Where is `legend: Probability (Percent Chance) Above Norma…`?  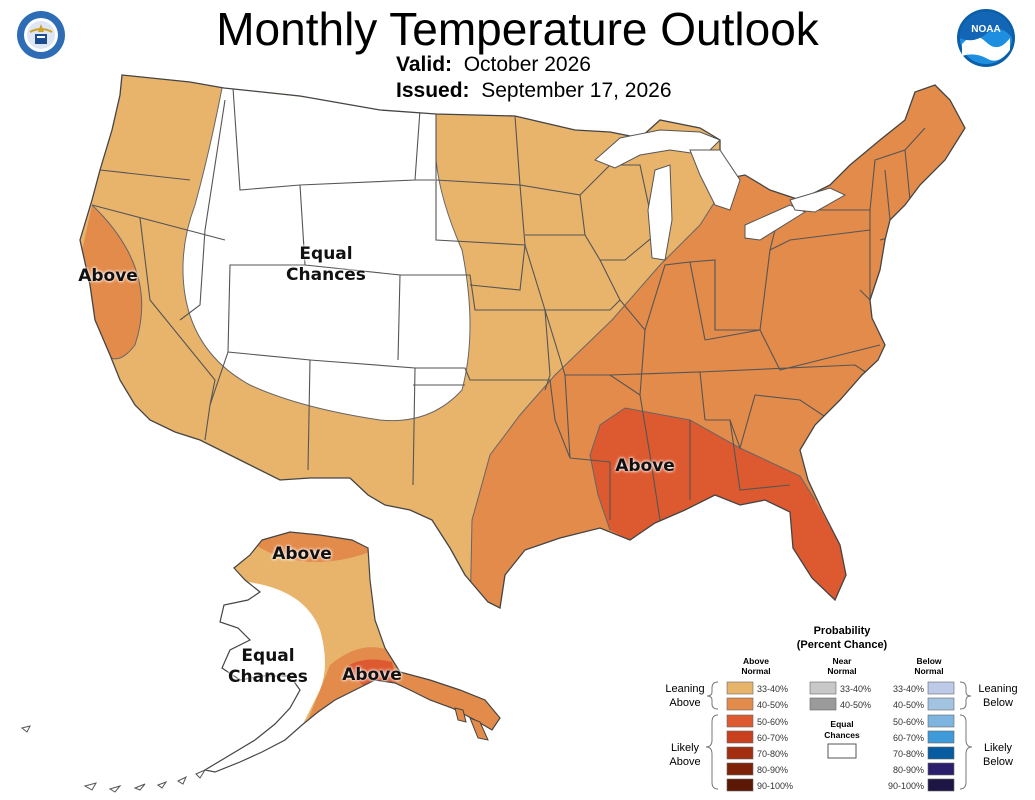
legend: Probability (Percent Chance) Above Norma… is located at coordinates (841, 708).